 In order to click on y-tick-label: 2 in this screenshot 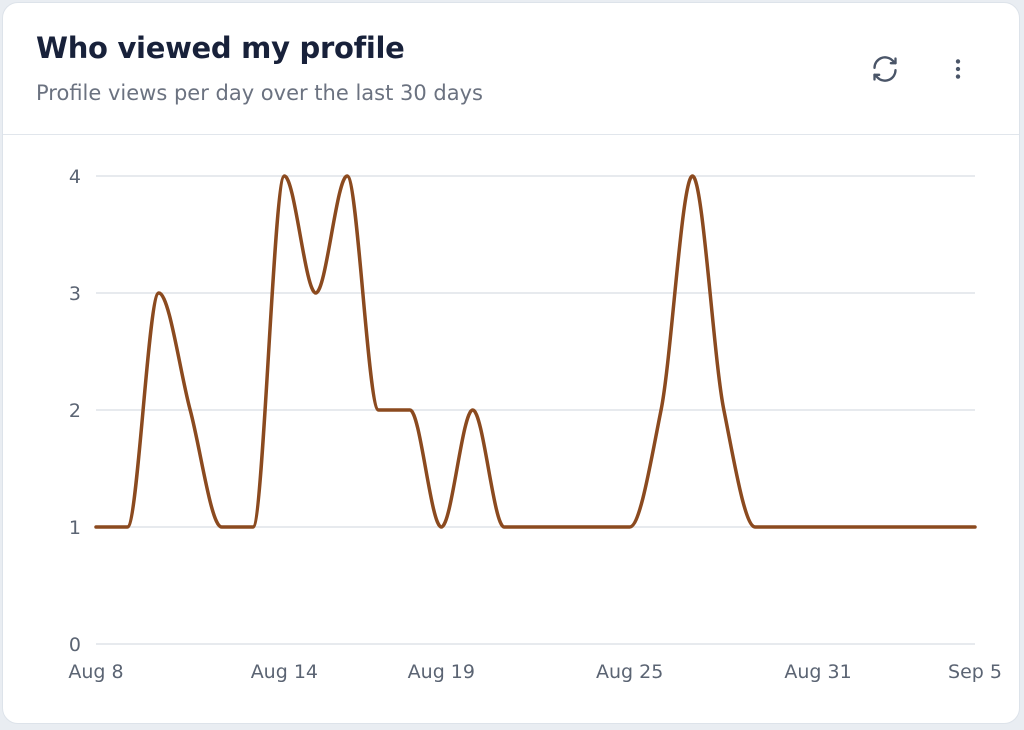, I will do `click(75, 411)`.